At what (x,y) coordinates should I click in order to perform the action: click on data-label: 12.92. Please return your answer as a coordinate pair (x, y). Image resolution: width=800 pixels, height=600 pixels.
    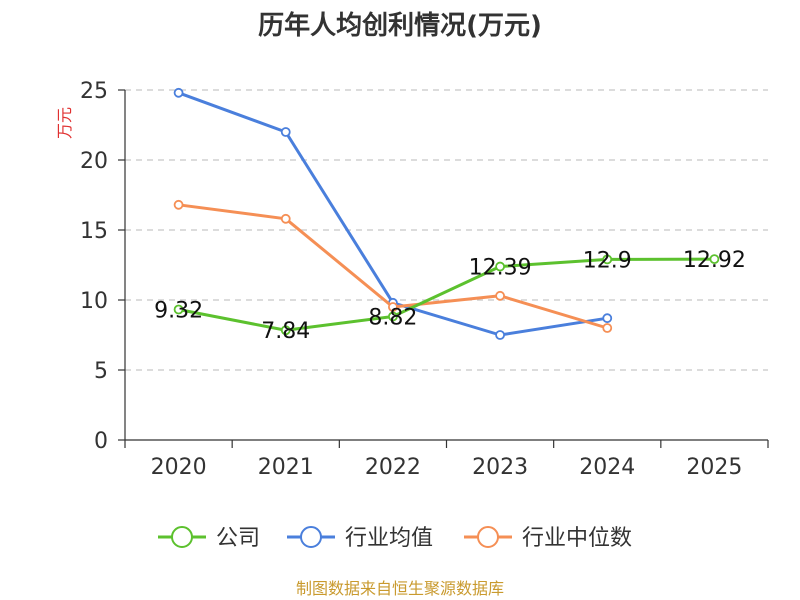
    Looking at the image, I should click on (714, 260).